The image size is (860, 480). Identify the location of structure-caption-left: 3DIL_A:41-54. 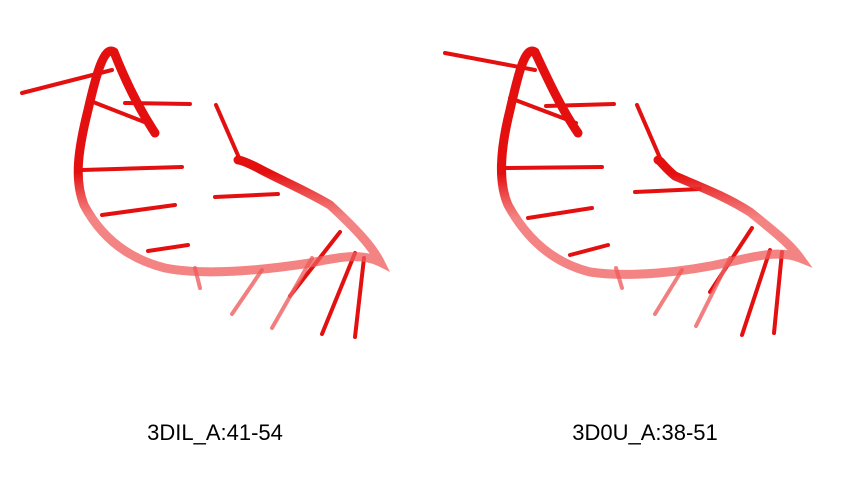
(215, 432).